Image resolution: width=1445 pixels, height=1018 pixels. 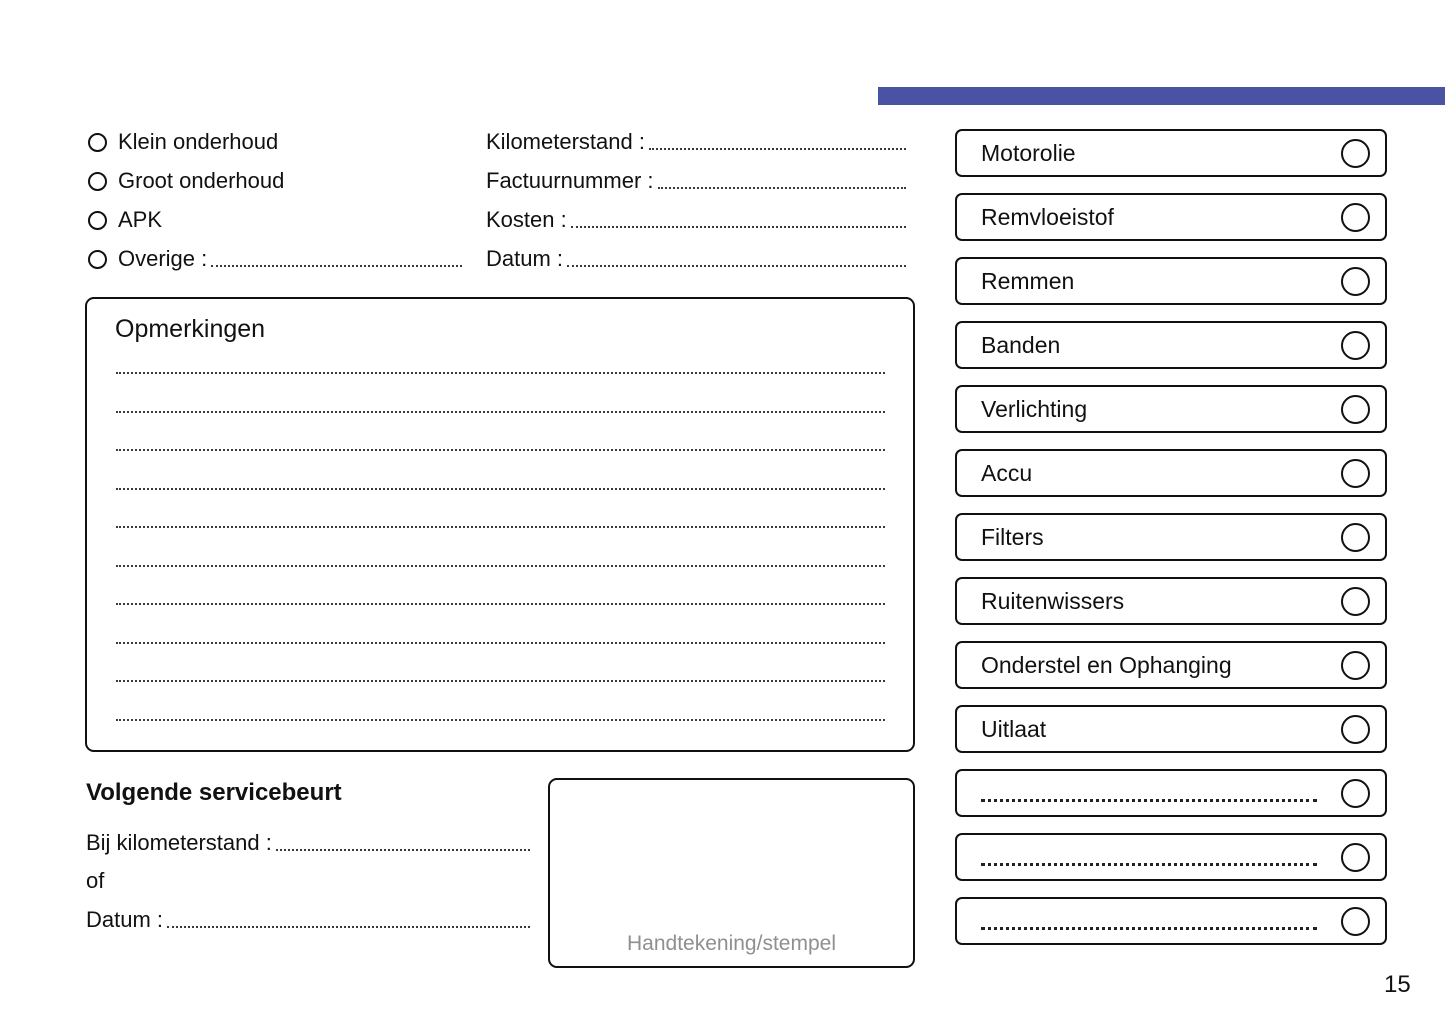 I want to click on next-service-or-row: of, so click(x=308, y=880).